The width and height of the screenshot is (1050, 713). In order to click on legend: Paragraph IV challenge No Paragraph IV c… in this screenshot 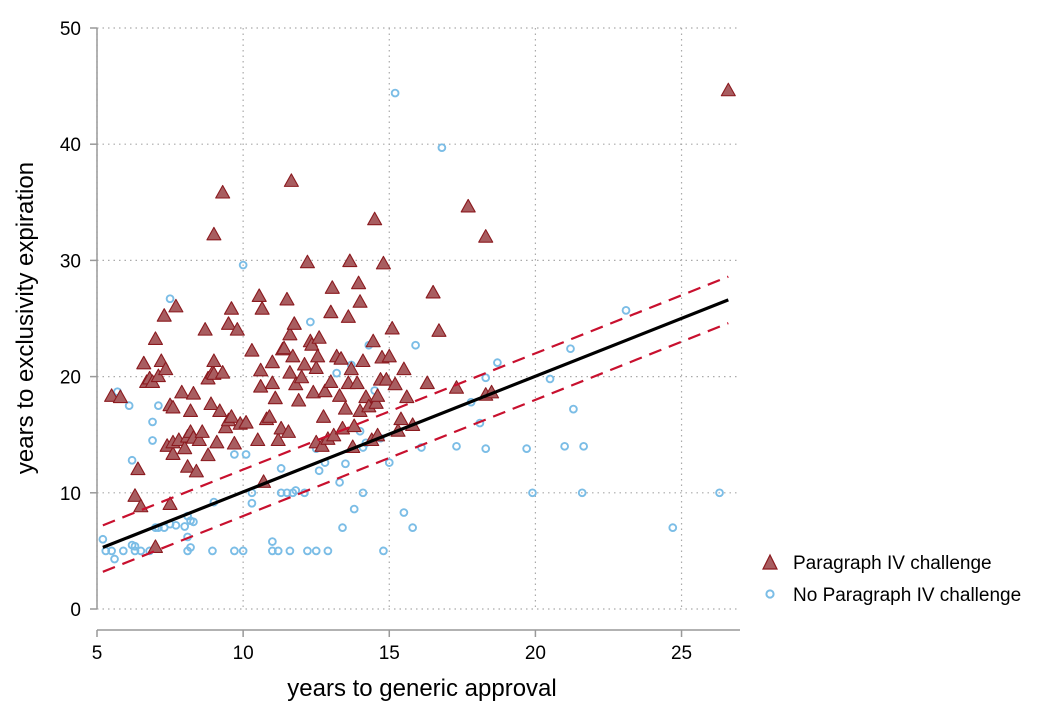, I will do `click(891, 579)`.